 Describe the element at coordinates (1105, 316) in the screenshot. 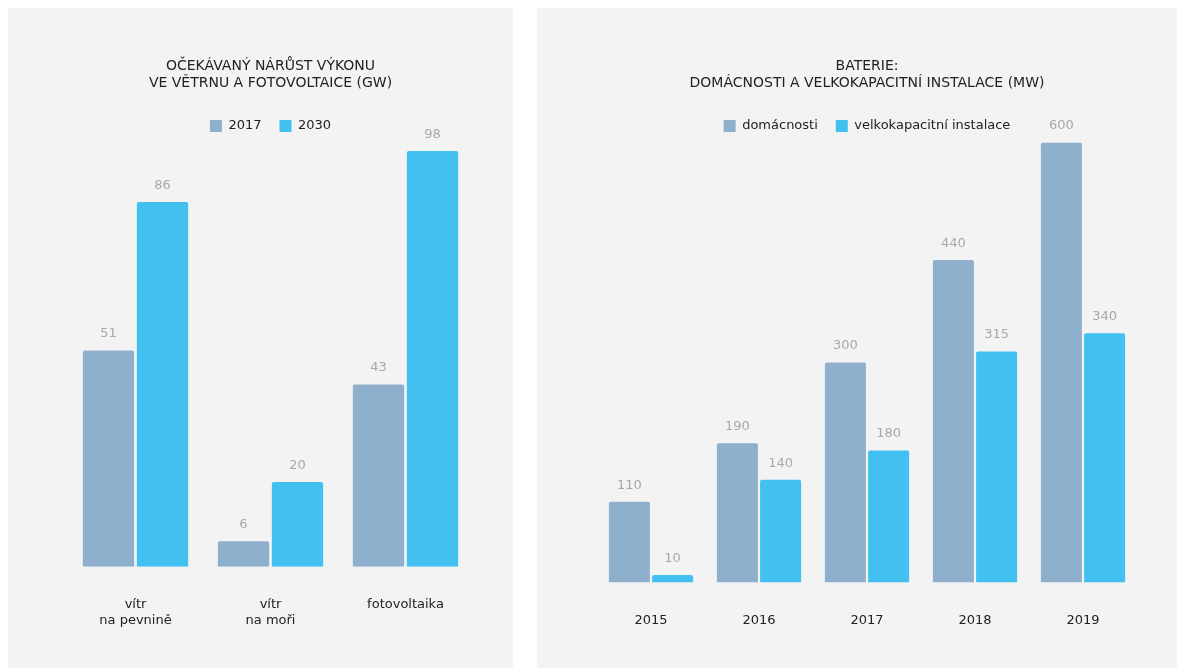

I see `data-label: 340` at that location.